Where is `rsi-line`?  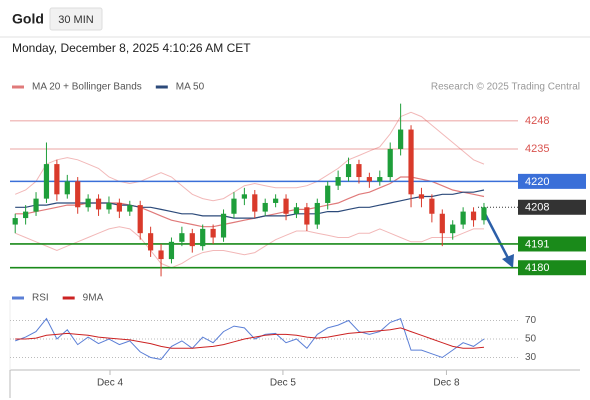
rsi-line is located at coordinates (250, 338).